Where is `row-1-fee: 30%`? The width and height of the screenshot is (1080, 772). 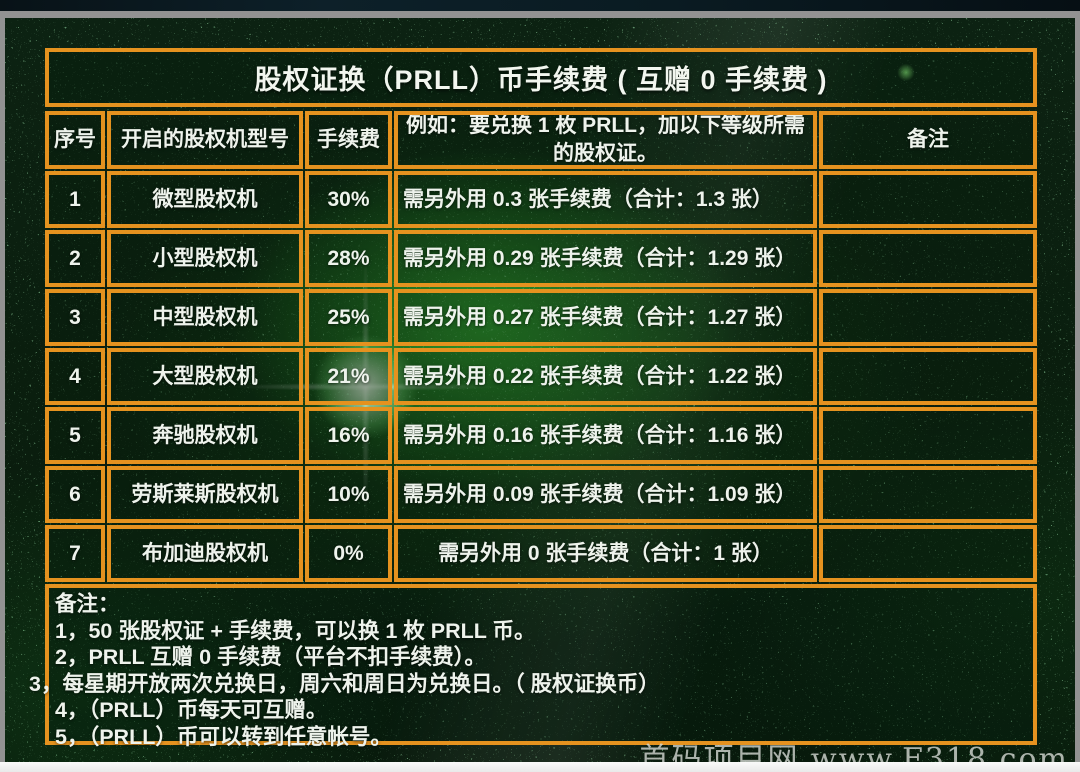 row-1-fee: 30% is located at coordinates (348, 199).